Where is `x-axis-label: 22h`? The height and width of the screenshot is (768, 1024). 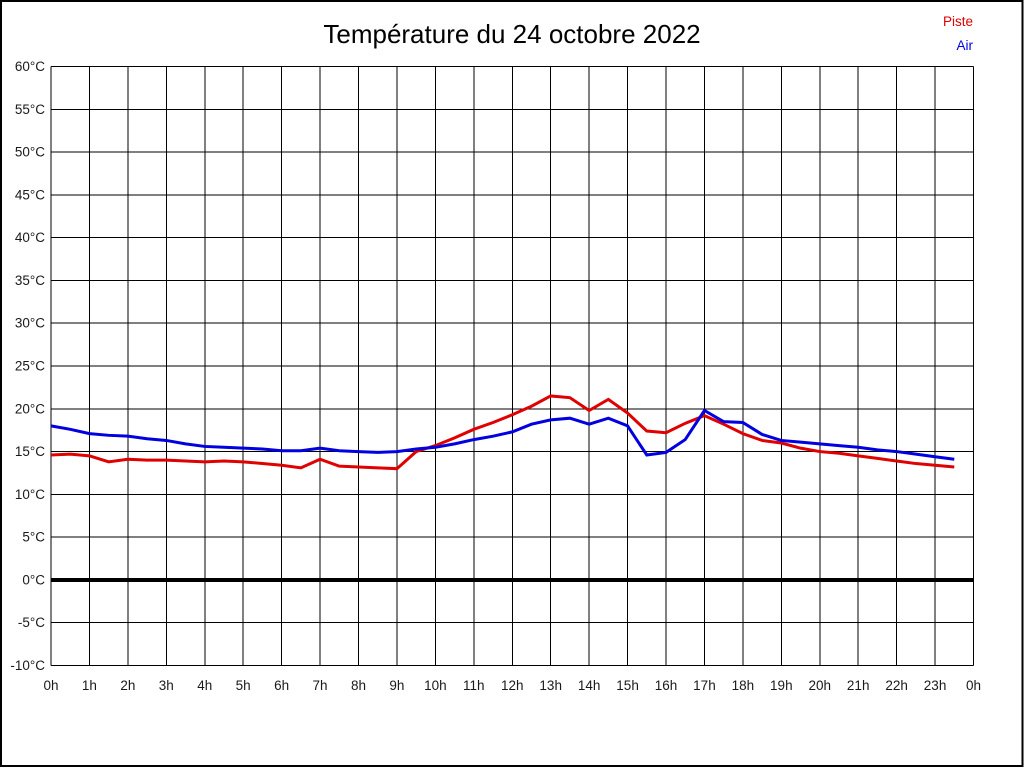 x-axis-label: 22h is located at coordinates (896, 685).